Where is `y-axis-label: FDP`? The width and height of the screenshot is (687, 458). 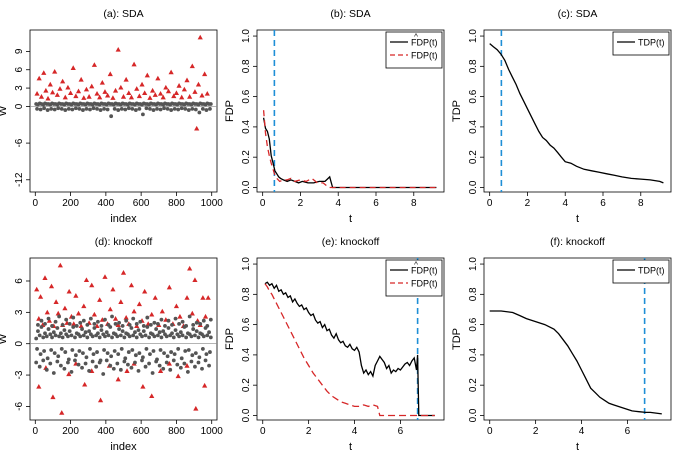
y-axis-label: FDP is located at coordinates (230, 339).